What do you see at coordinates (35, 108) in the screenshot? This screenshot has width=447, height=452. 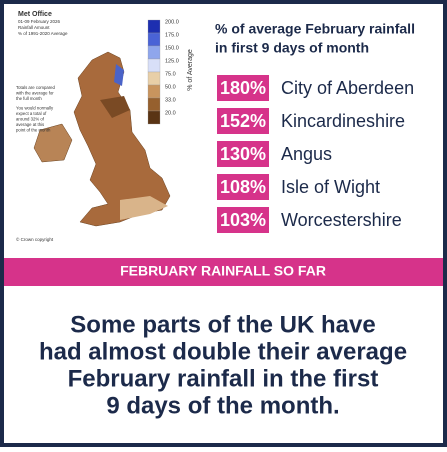 I see `note: You would normally` at bounding box center [35, 108].